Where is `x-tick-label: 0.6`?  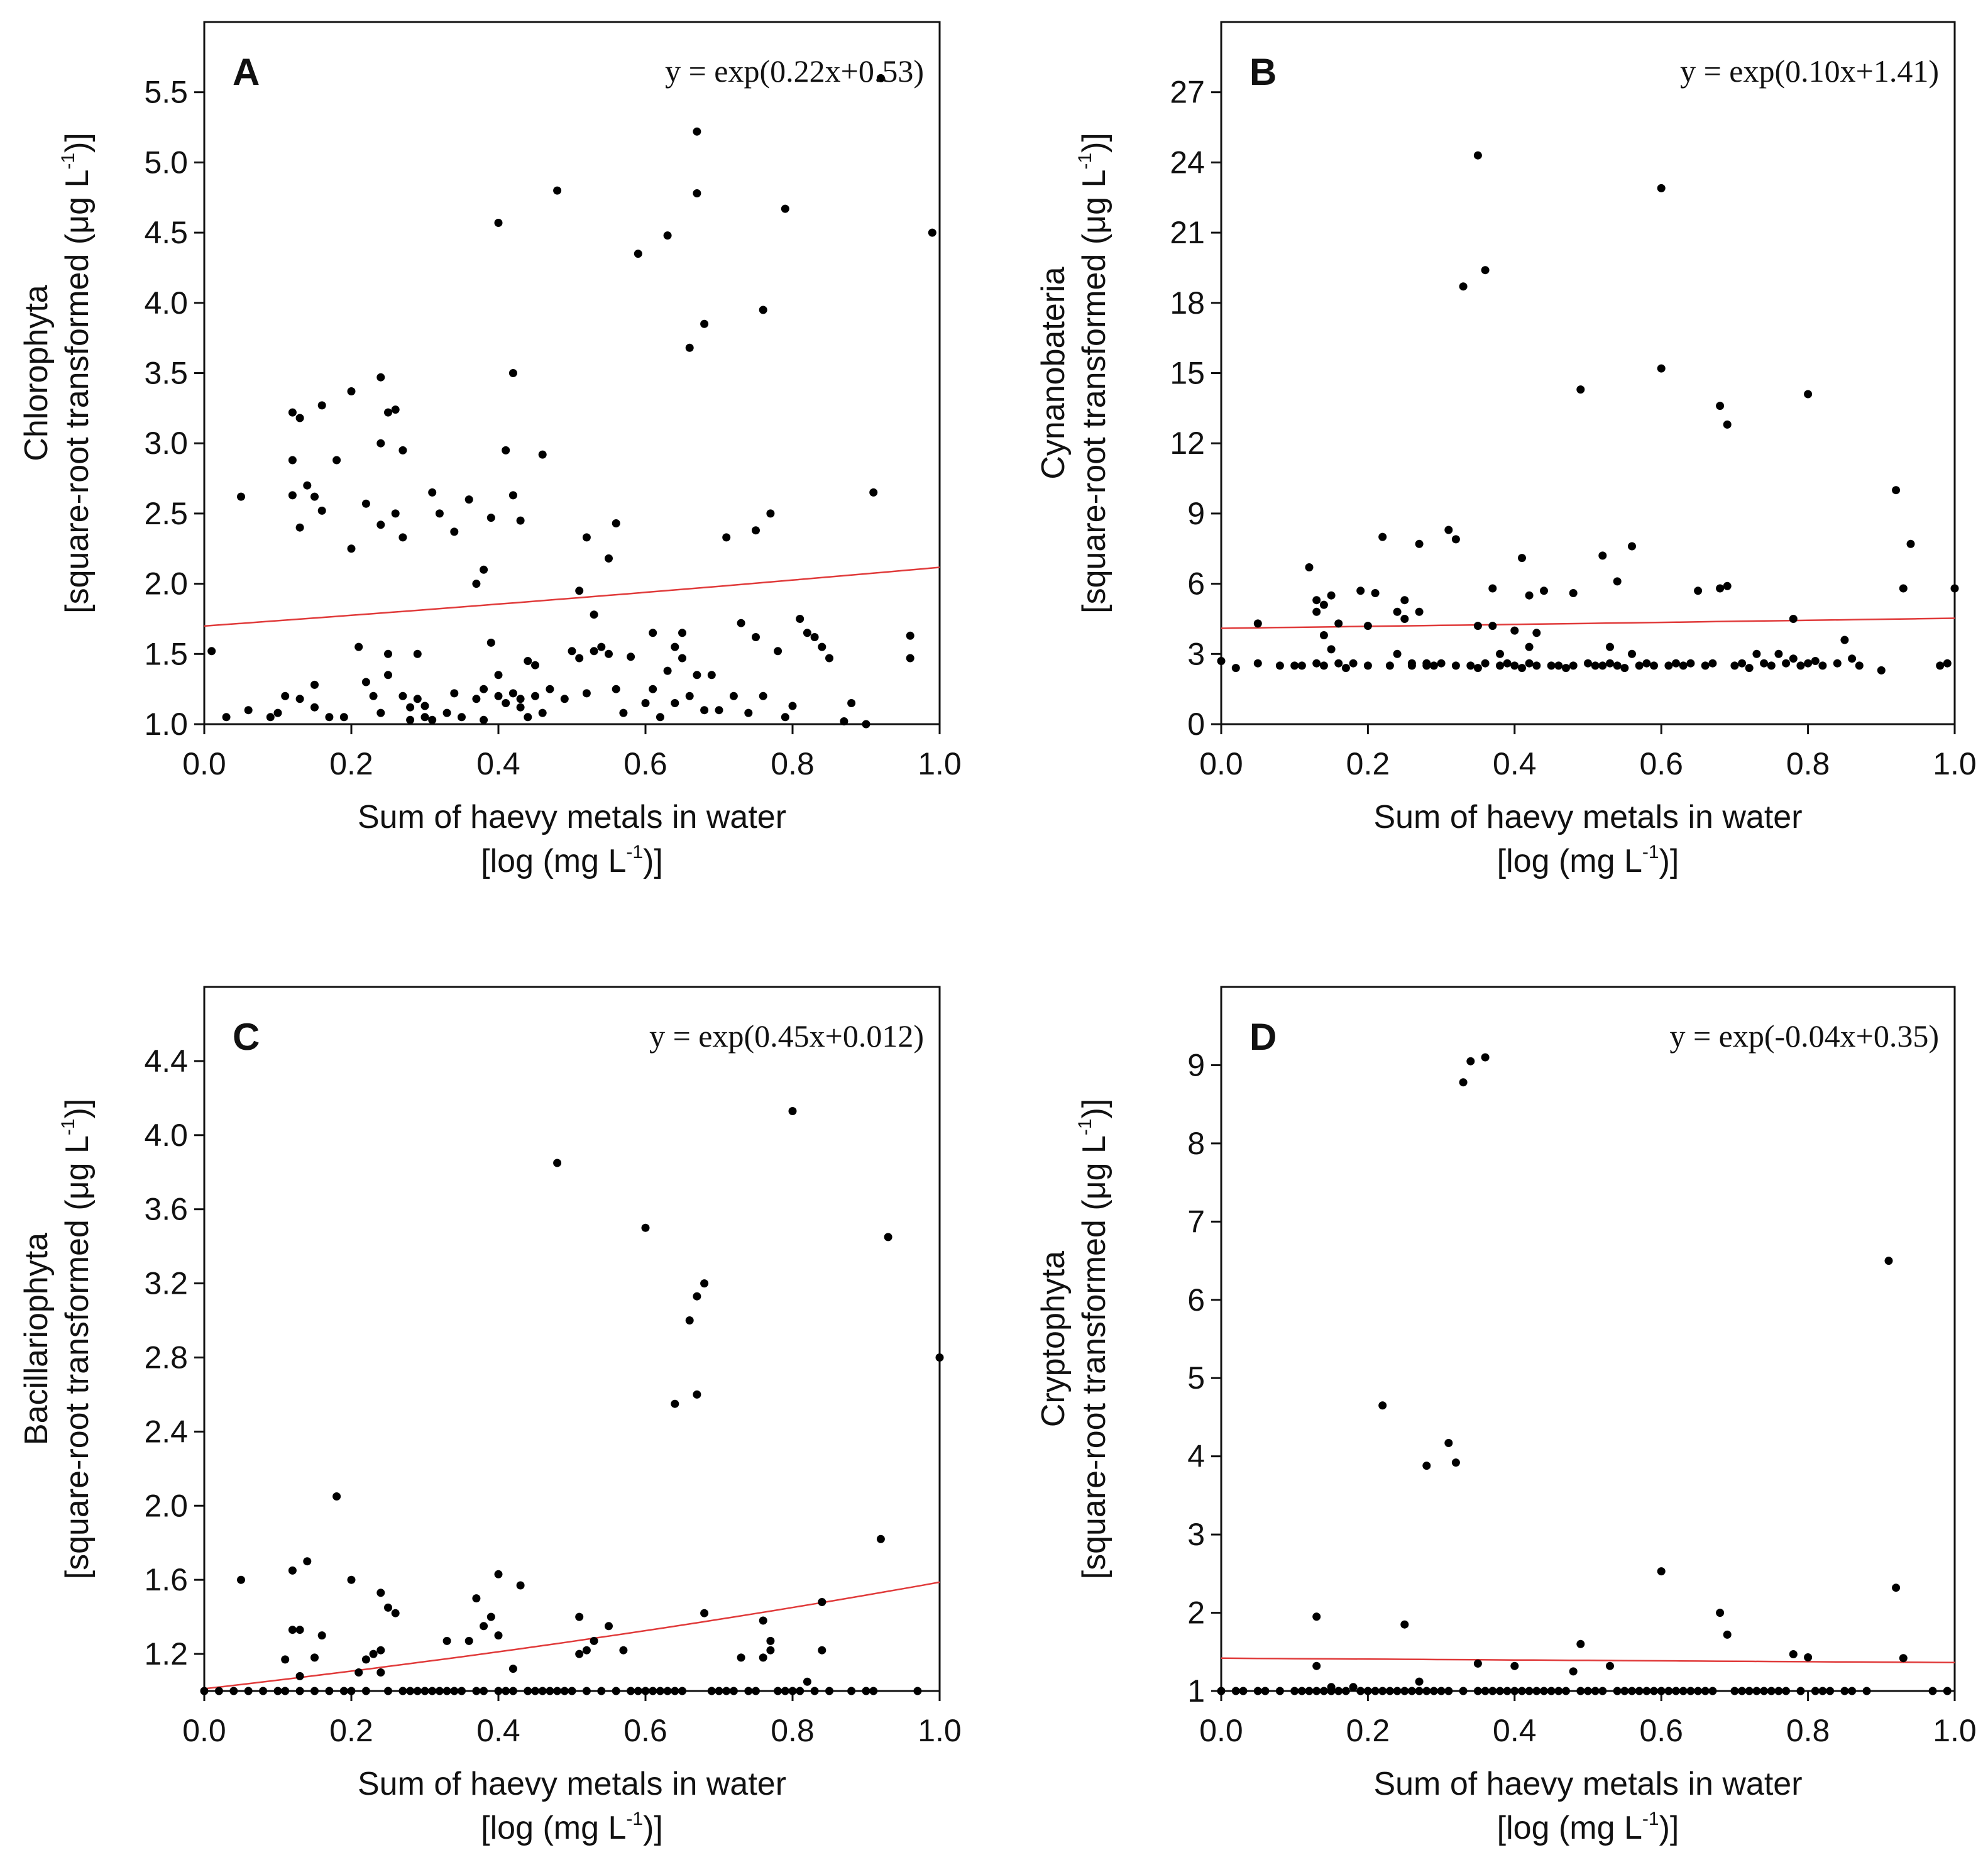 x-tick-label: 0.6 is located at coordinates (1661, 764).